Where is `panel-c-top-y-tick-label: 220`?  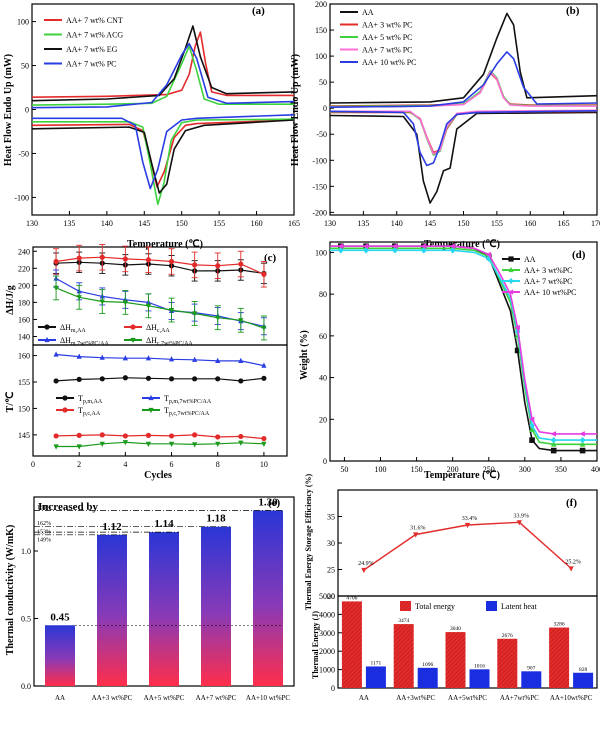
panel-c-top-y-tick-label: 220 is located at coordinates (24, 268).